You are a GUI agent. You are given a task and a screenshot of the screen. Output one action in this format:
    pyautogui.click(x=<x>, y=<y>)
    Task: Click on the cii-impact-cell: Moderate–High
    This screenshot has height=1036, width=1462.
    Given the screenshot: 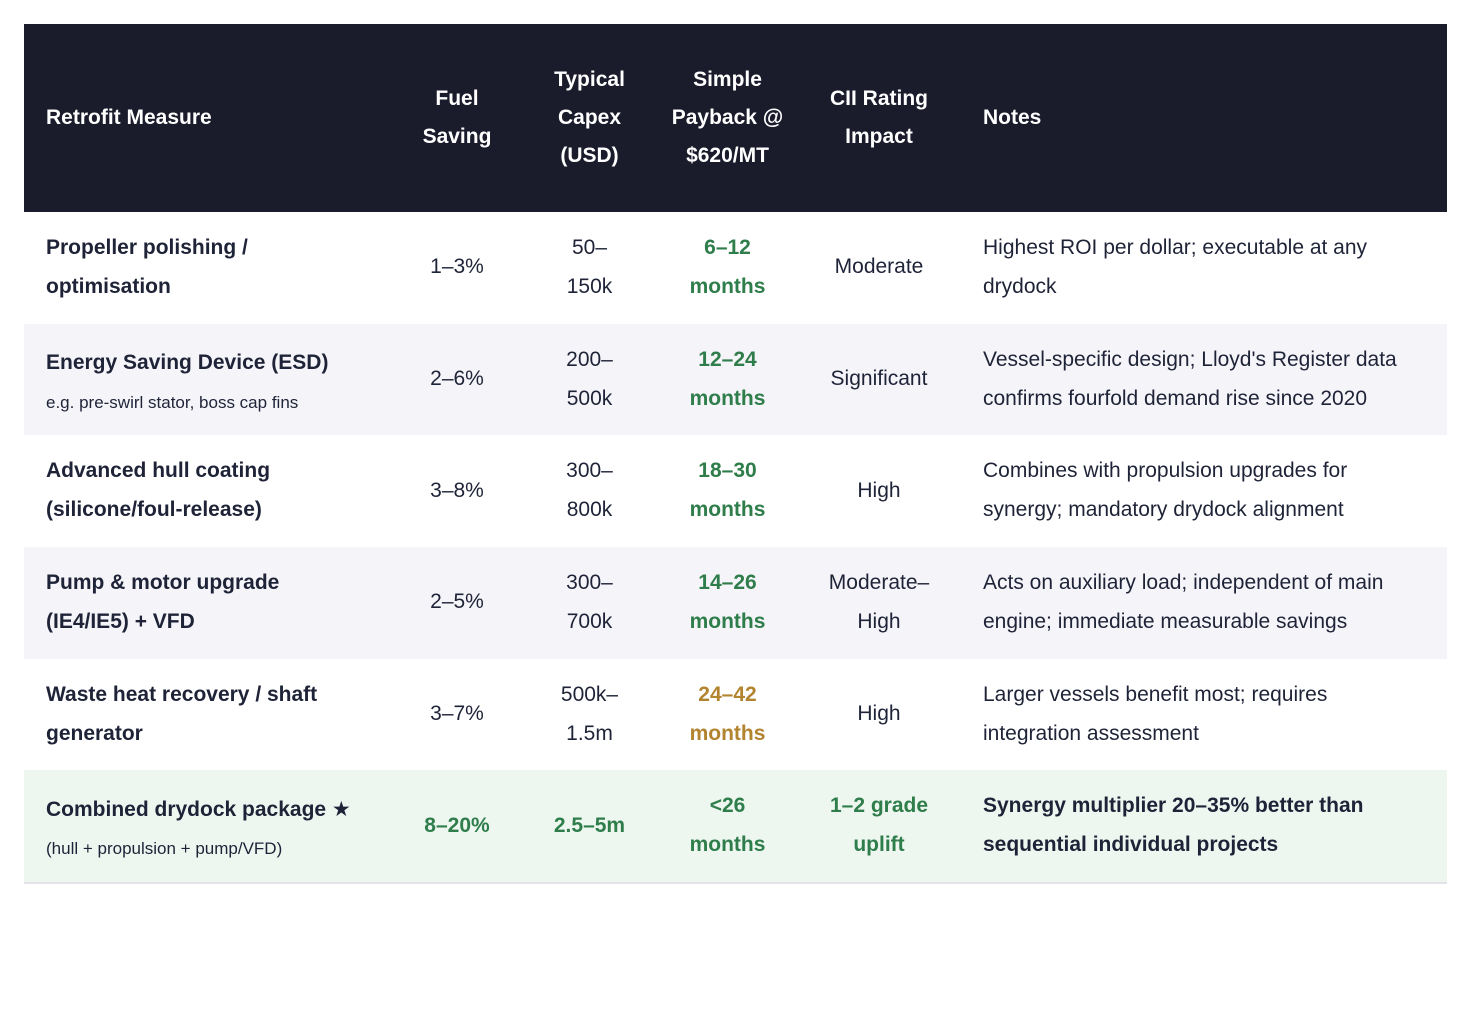 What is the action you would take?
    pyautogui.click(x=879, y=602)
    